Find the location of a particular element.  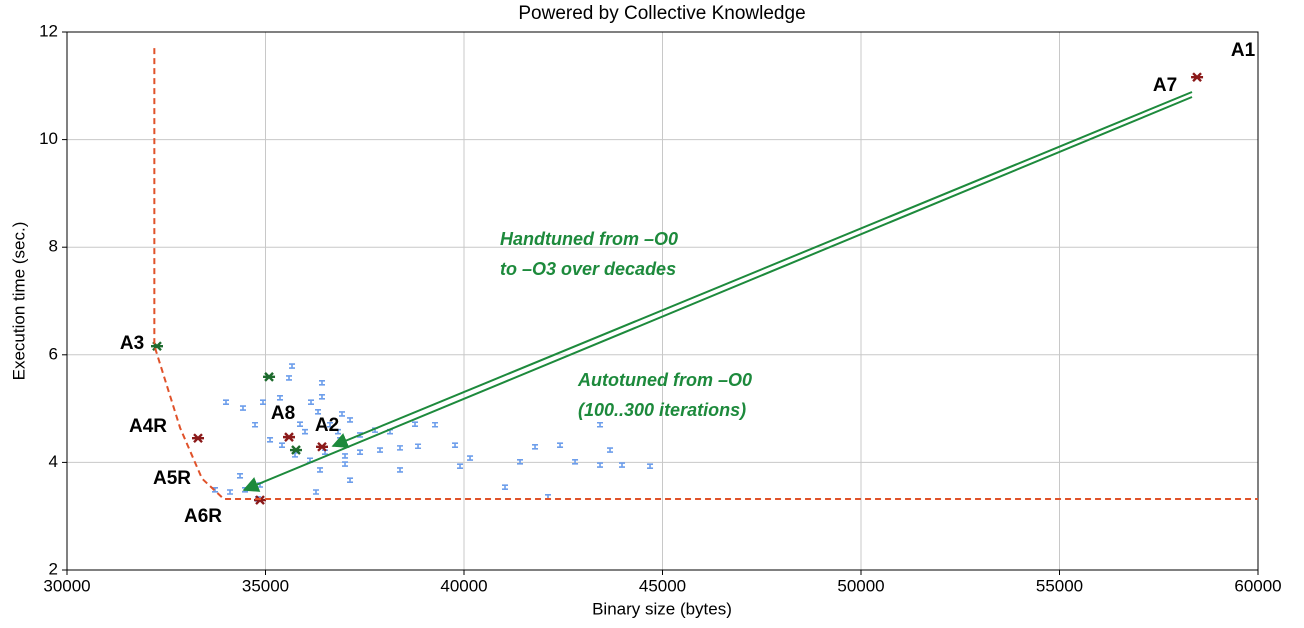

annotation-note: to –O3 over decades is located at coordinates (588, 269).